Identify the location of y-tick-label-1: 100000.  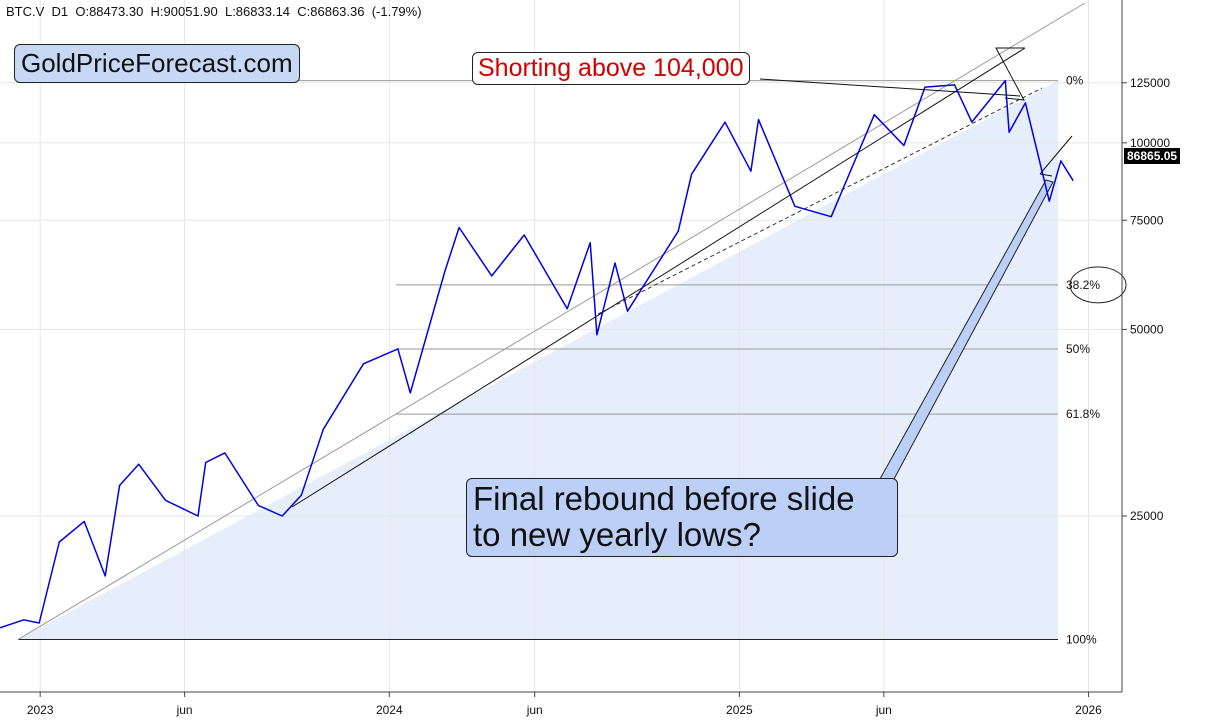
(1150, 143).